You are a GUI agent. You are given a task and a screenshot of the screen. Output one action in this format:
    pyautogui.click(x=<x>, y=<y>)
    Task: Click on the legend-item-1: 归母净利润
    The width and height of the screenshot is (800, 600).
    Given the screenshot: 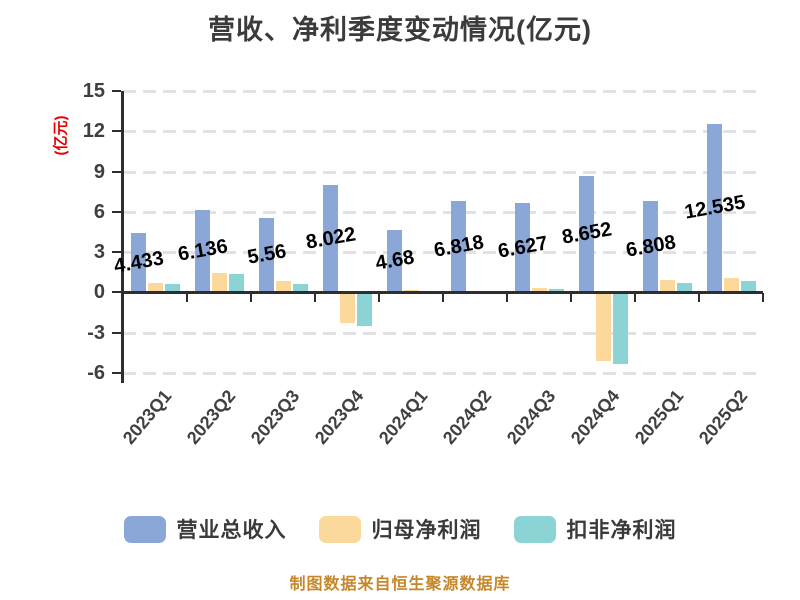 What is the action you would take?
    pyautogui.click(x=400, y=529)
    